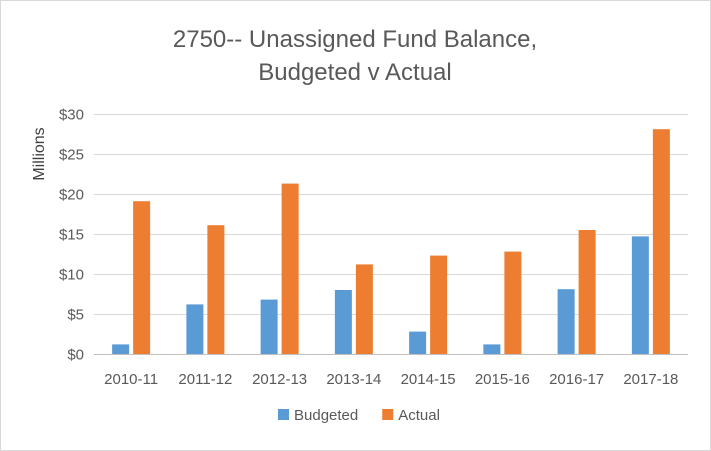  Describe the element at coordinates (355, 39) in the screenshot. I see `chart-title-line-1: 2750-- Unassigned Fund Balance,` at that location.